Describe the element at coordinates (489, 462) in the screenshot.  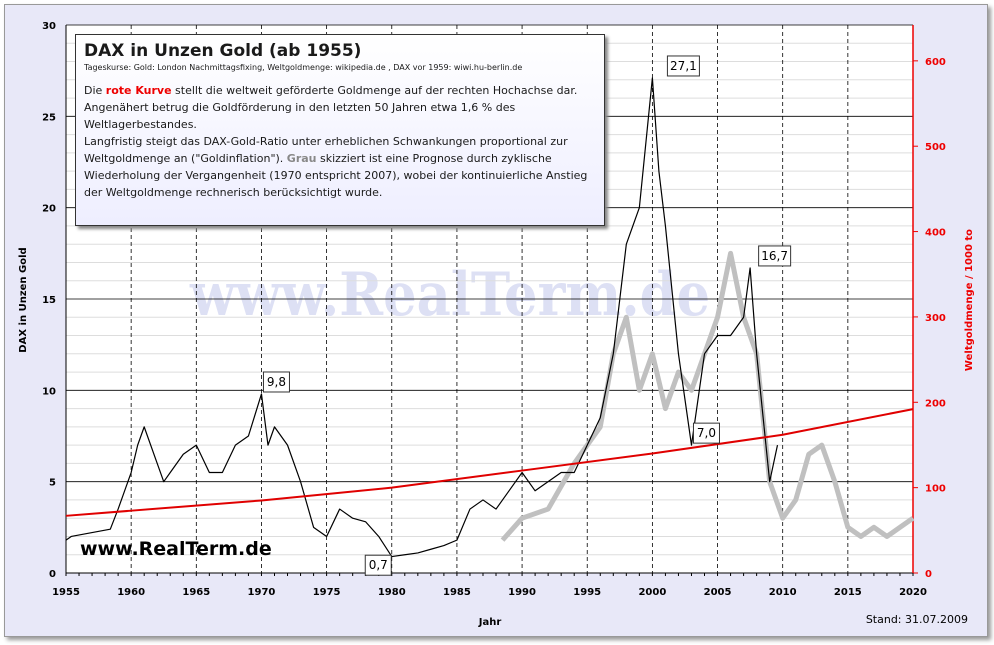
I see `series-gold` at that location.